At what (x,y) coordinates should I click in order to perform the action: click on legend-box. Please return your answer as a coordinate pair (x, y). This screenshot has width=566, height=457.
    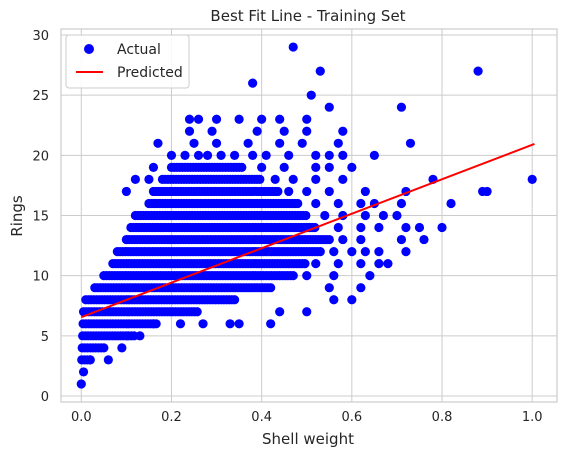
    Looking at the image, I should click on (127, 61).